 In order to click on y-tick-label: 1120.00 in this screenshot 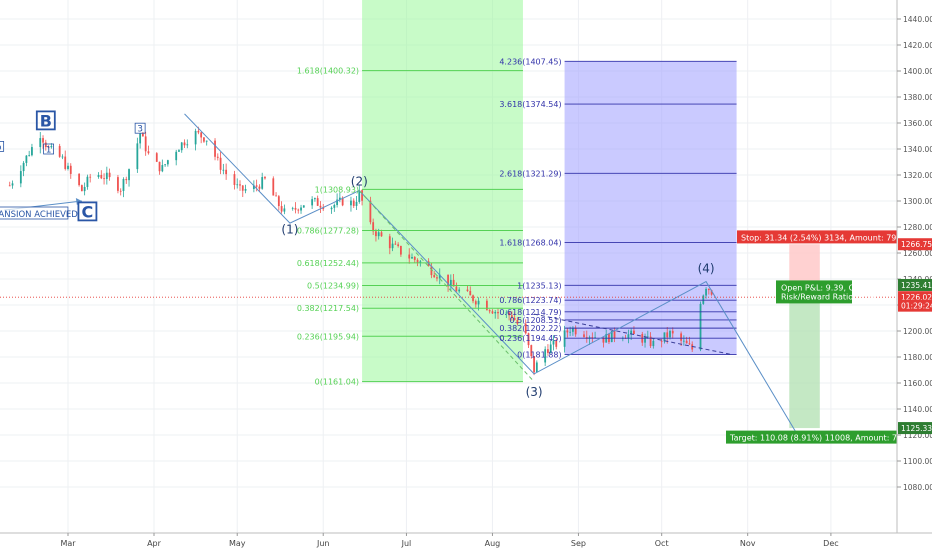, I will do `click(917, 435)`.